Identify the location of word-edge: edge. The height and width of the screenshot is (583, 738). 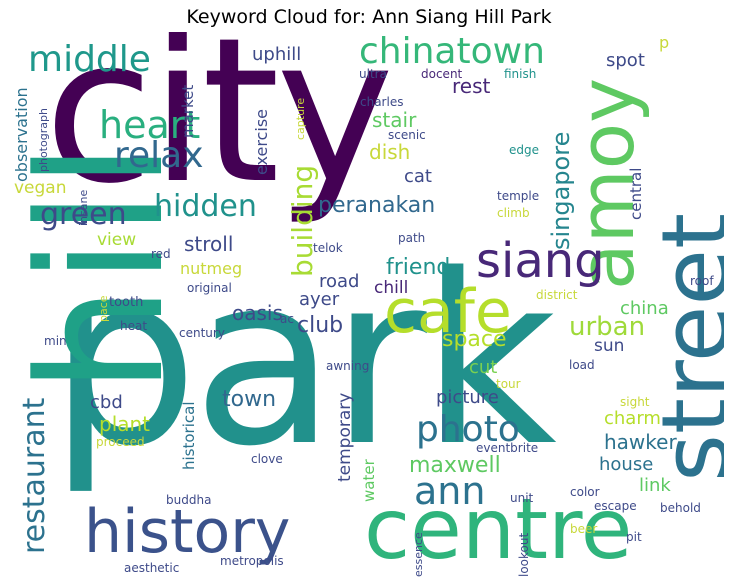
(524, 150).